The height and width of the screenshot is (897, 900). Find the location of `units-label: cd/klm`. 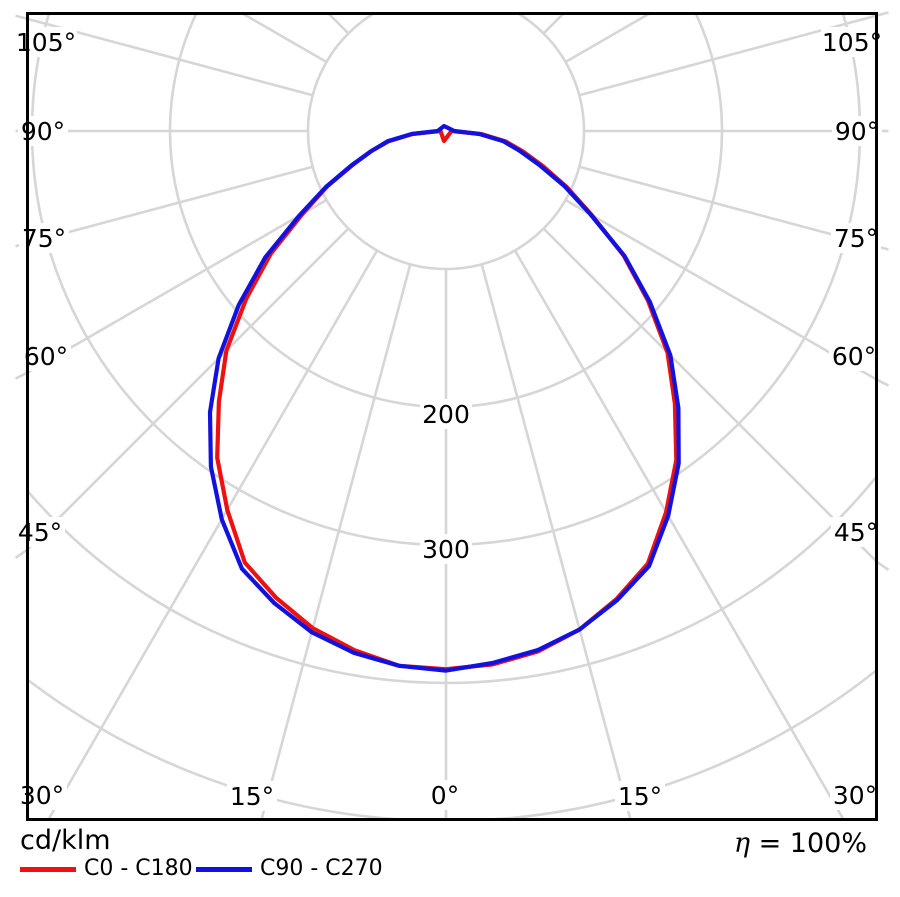

units-label: cd/klm is located at coordinates (65, 840).